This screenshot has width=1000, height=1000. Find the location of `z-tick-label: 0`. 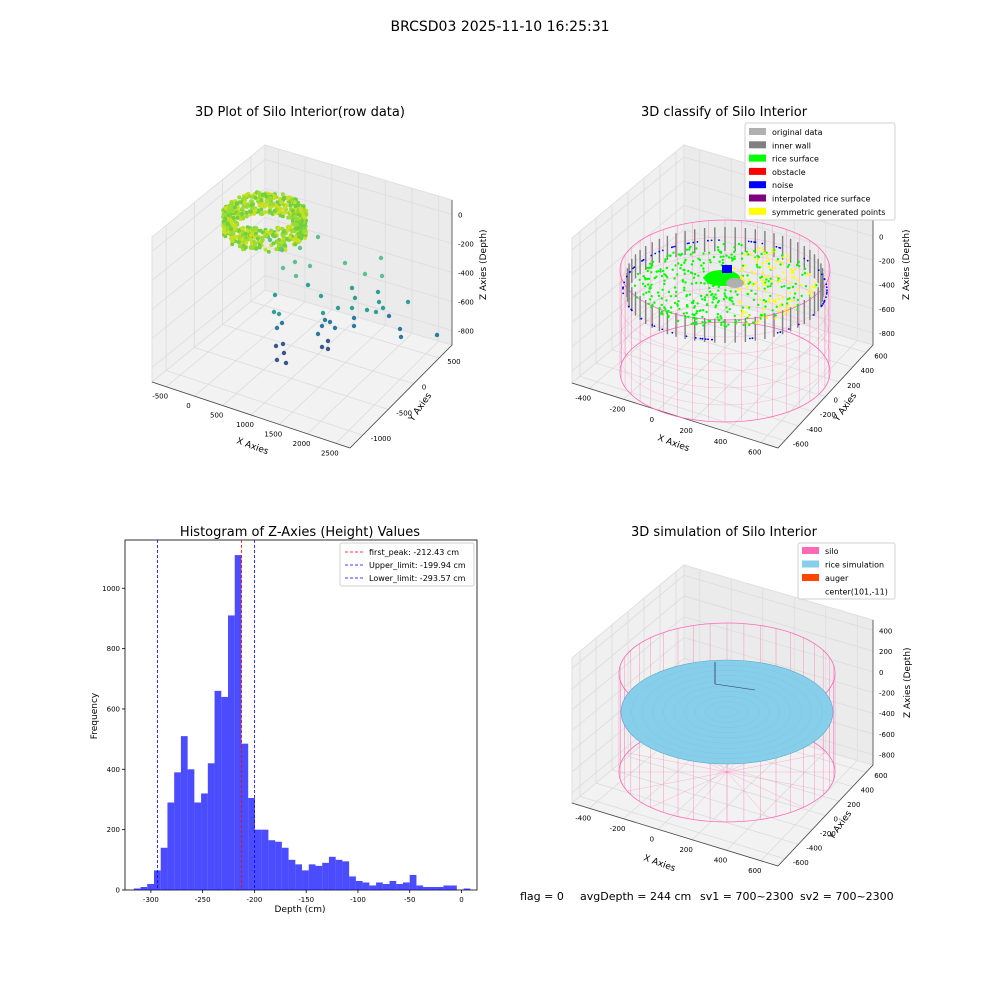

z-tick-label: 0 is located at coordinates (881, 237).